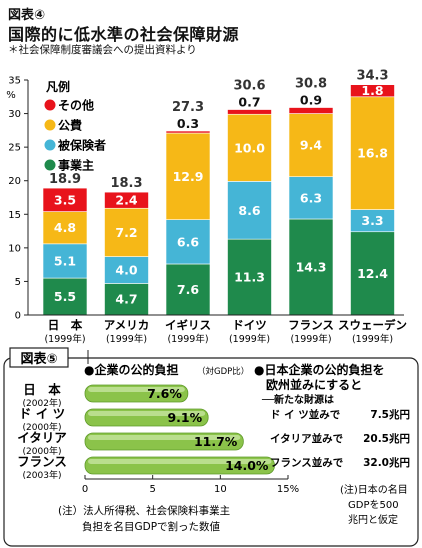 The width and height of the screenshot is (422, 548). I want to click on segment-value-label: 3.3, so click(372, 220).